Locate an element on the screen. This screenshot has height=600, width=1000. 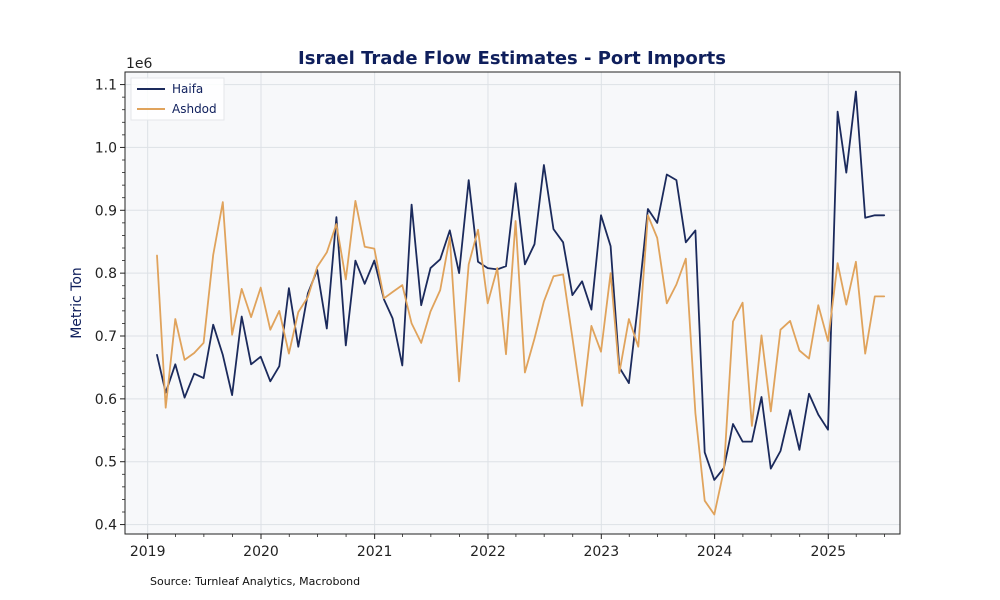
legend: Haifa Ashdod is located at coordinates (177, 99).